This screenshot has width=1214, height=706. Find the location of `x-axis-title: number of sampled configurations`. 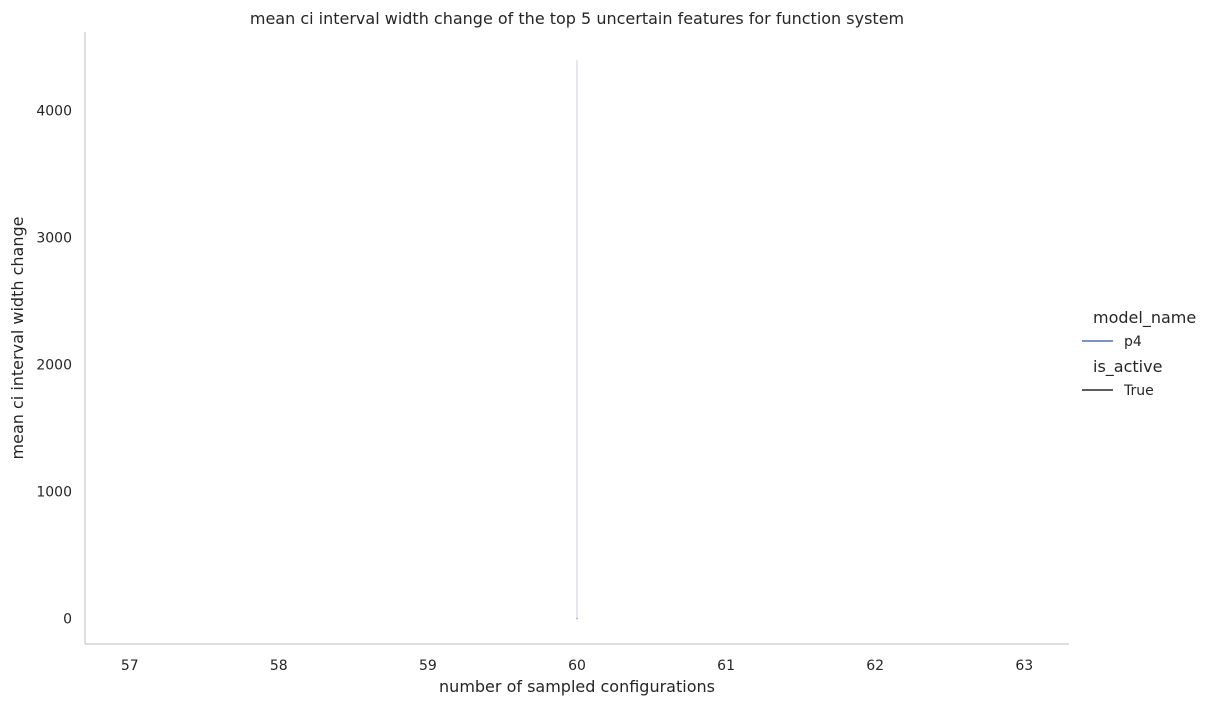

x-axis-title: number of sampled configurations is located at coordinates (577, 686).